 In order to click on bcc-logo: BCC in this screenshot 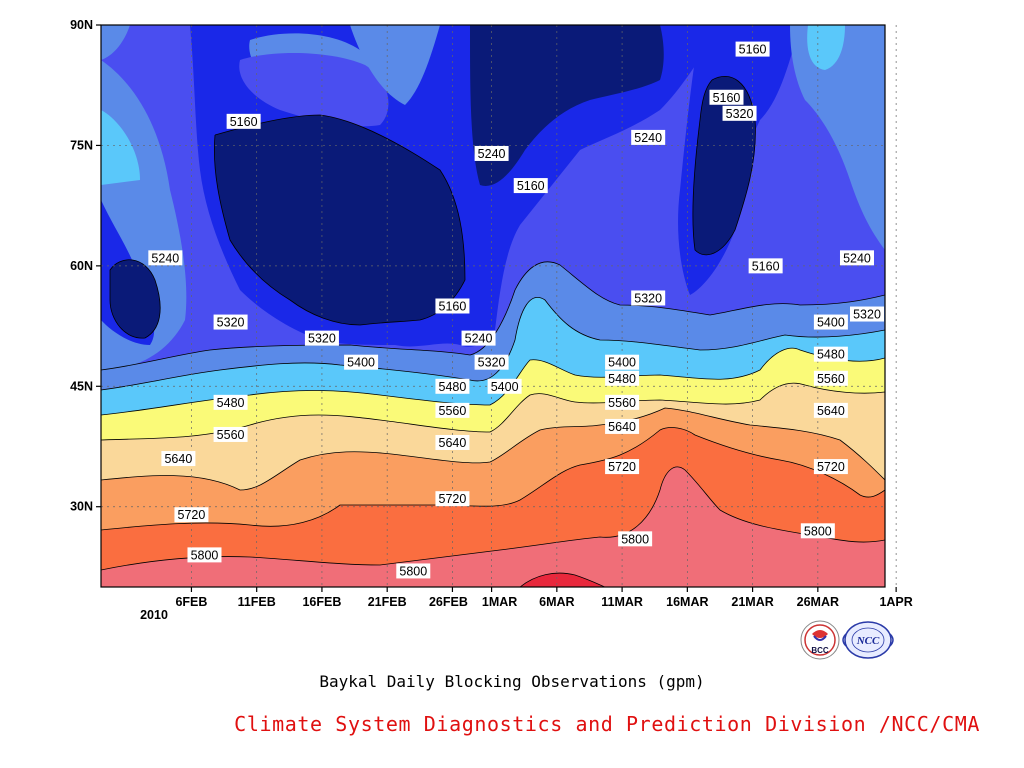, I will do `click(820, 640)`.